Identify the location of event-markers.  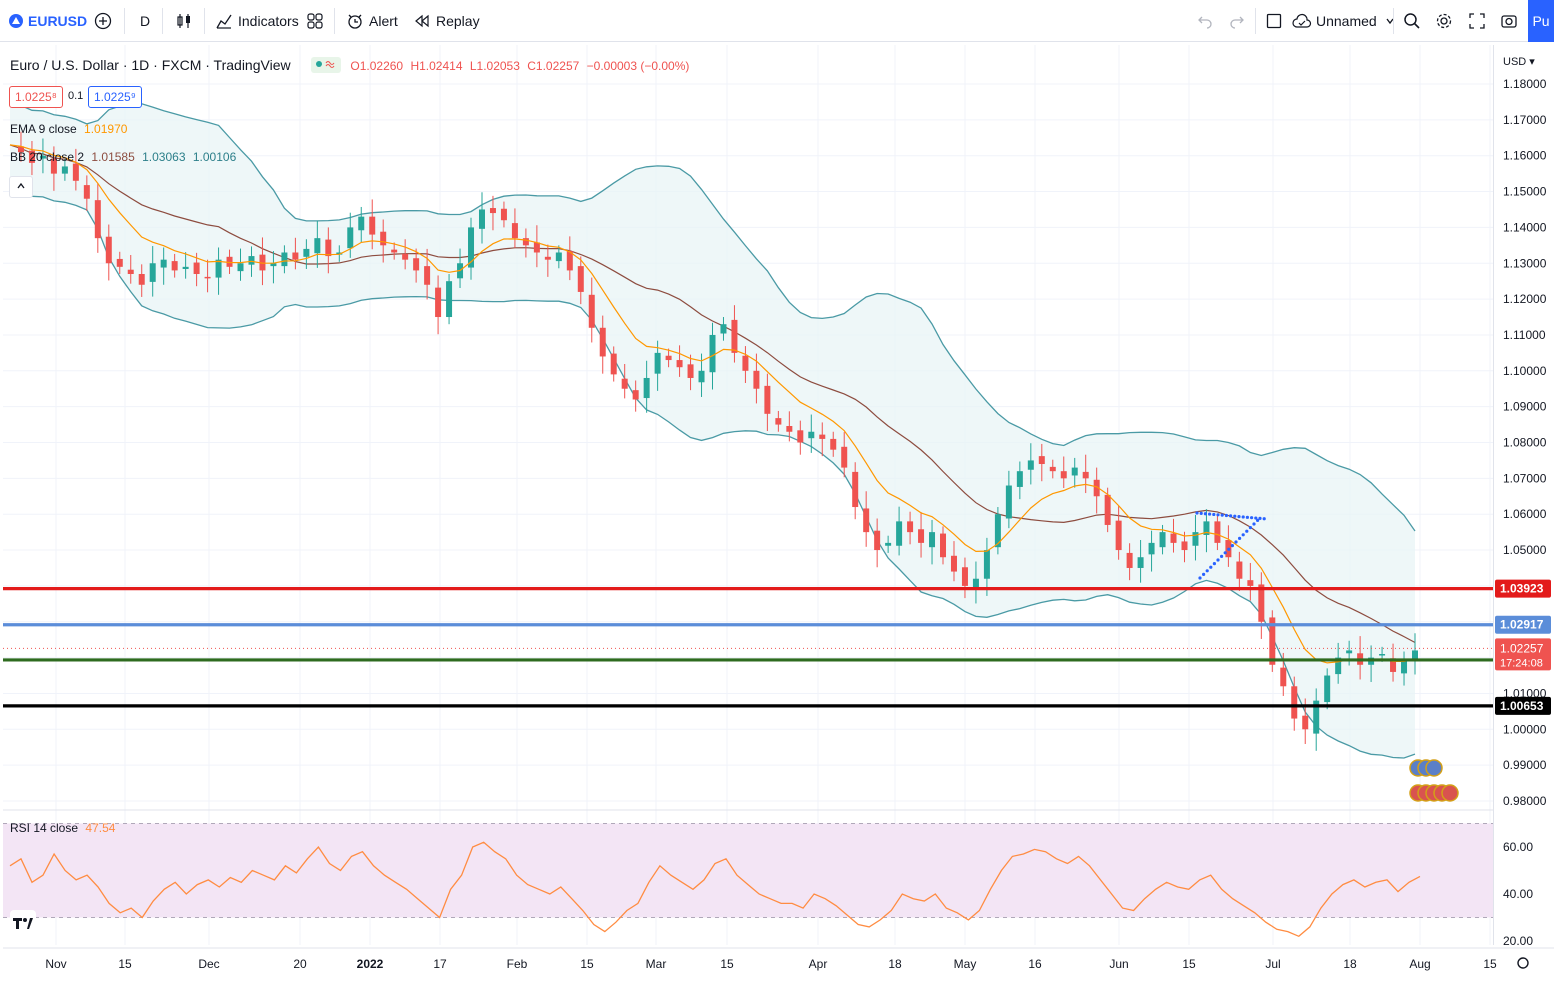
(1327, 656).